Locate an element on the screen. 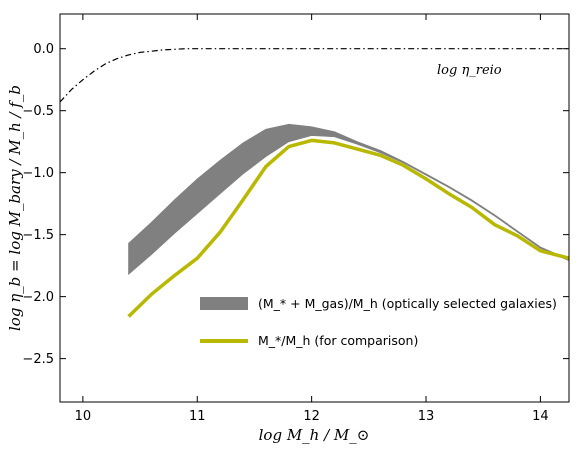 This screenshot has height=453, width=581. legend-label-line-text: M_*/M_h (for comparison) is located at coordinates (338, 340).